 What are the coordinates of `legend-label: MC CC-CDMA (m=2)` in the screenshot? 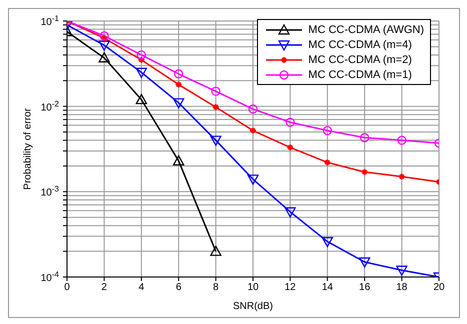 It's located at (360, 60).